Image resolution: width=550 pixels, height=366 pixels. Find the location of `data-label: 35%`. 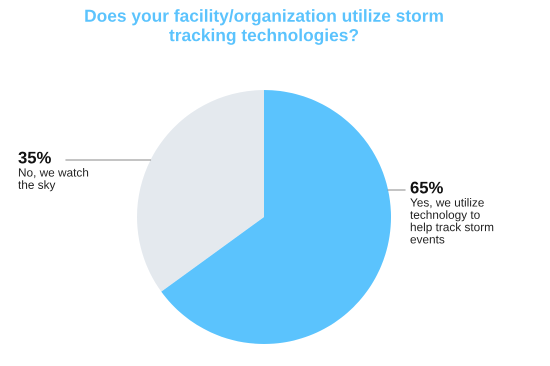

data-label: 35% is located at coordinates (34, 158).